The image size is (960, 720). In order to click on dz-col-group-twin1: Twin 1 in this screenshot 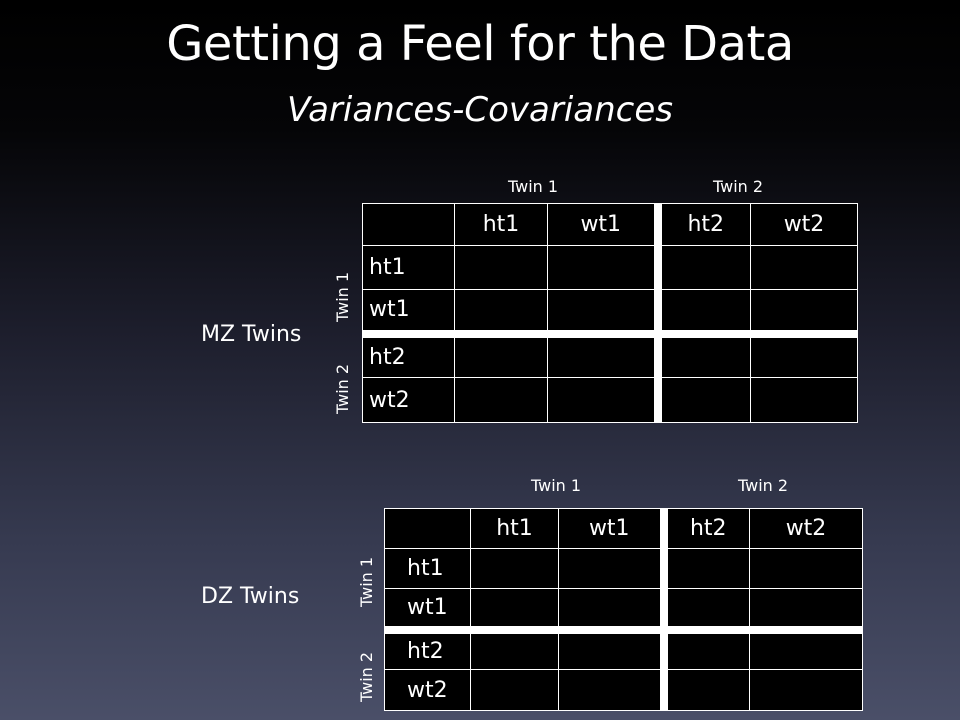, I will do `click(556, 485)`.